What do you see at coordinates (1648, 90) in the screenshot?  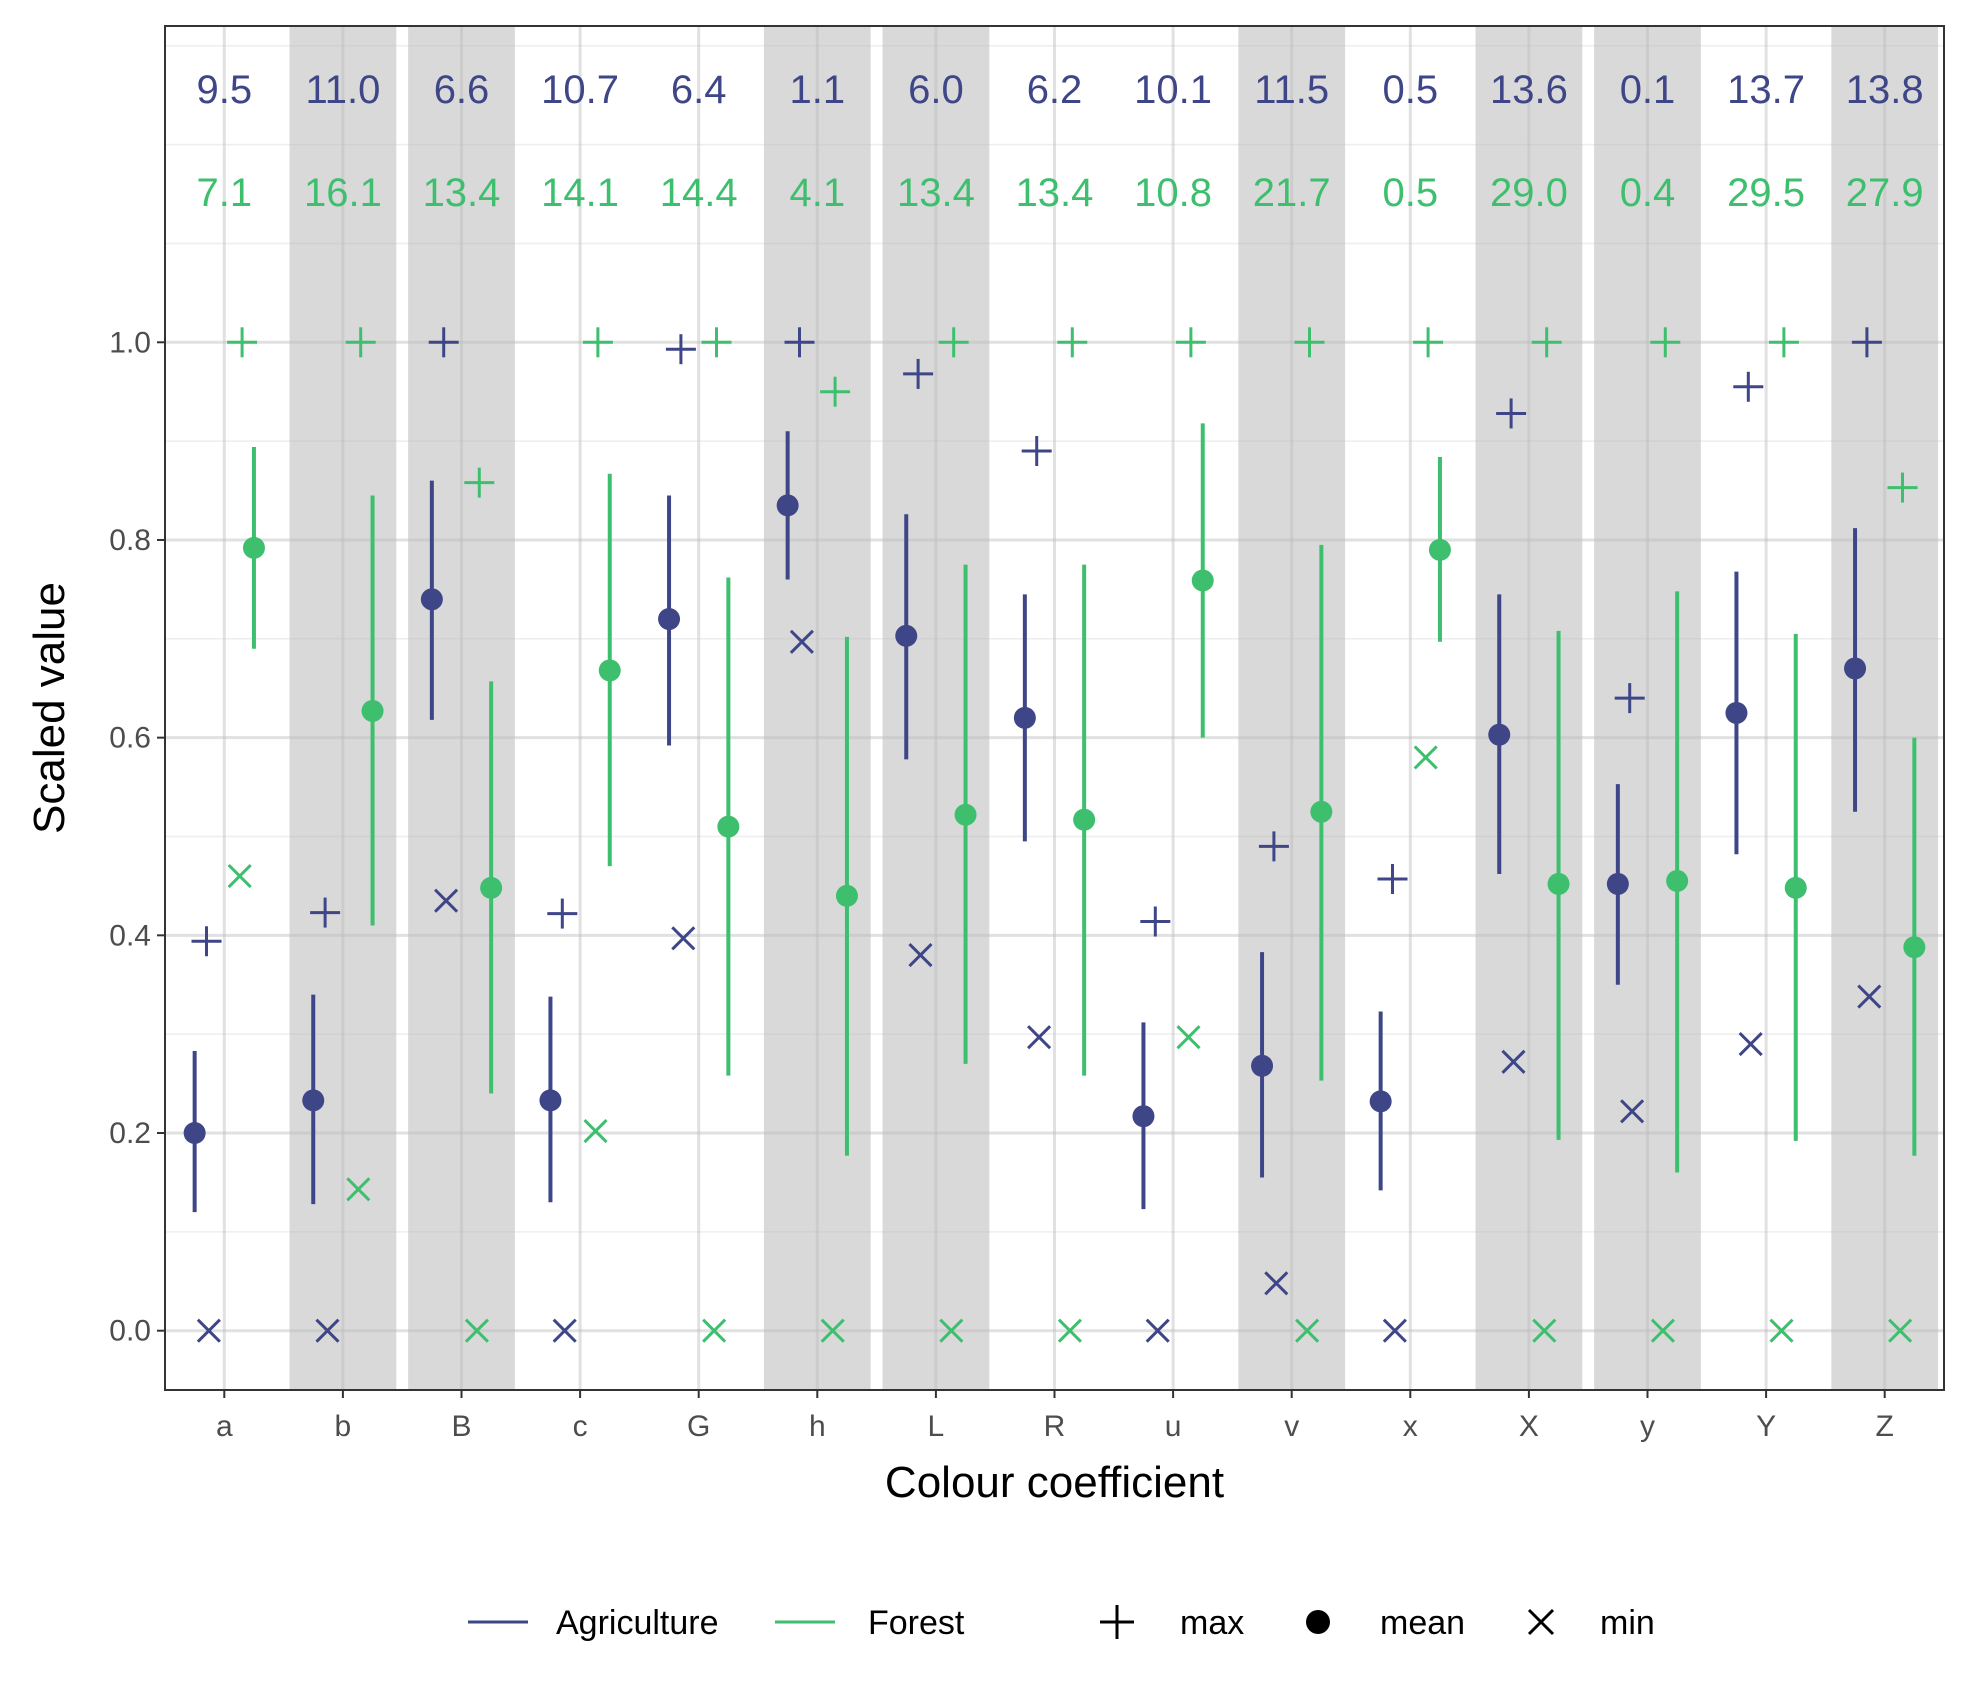 I see `top-label-agriculture-y-12: 0.1` at bounding box center [1648, 90].